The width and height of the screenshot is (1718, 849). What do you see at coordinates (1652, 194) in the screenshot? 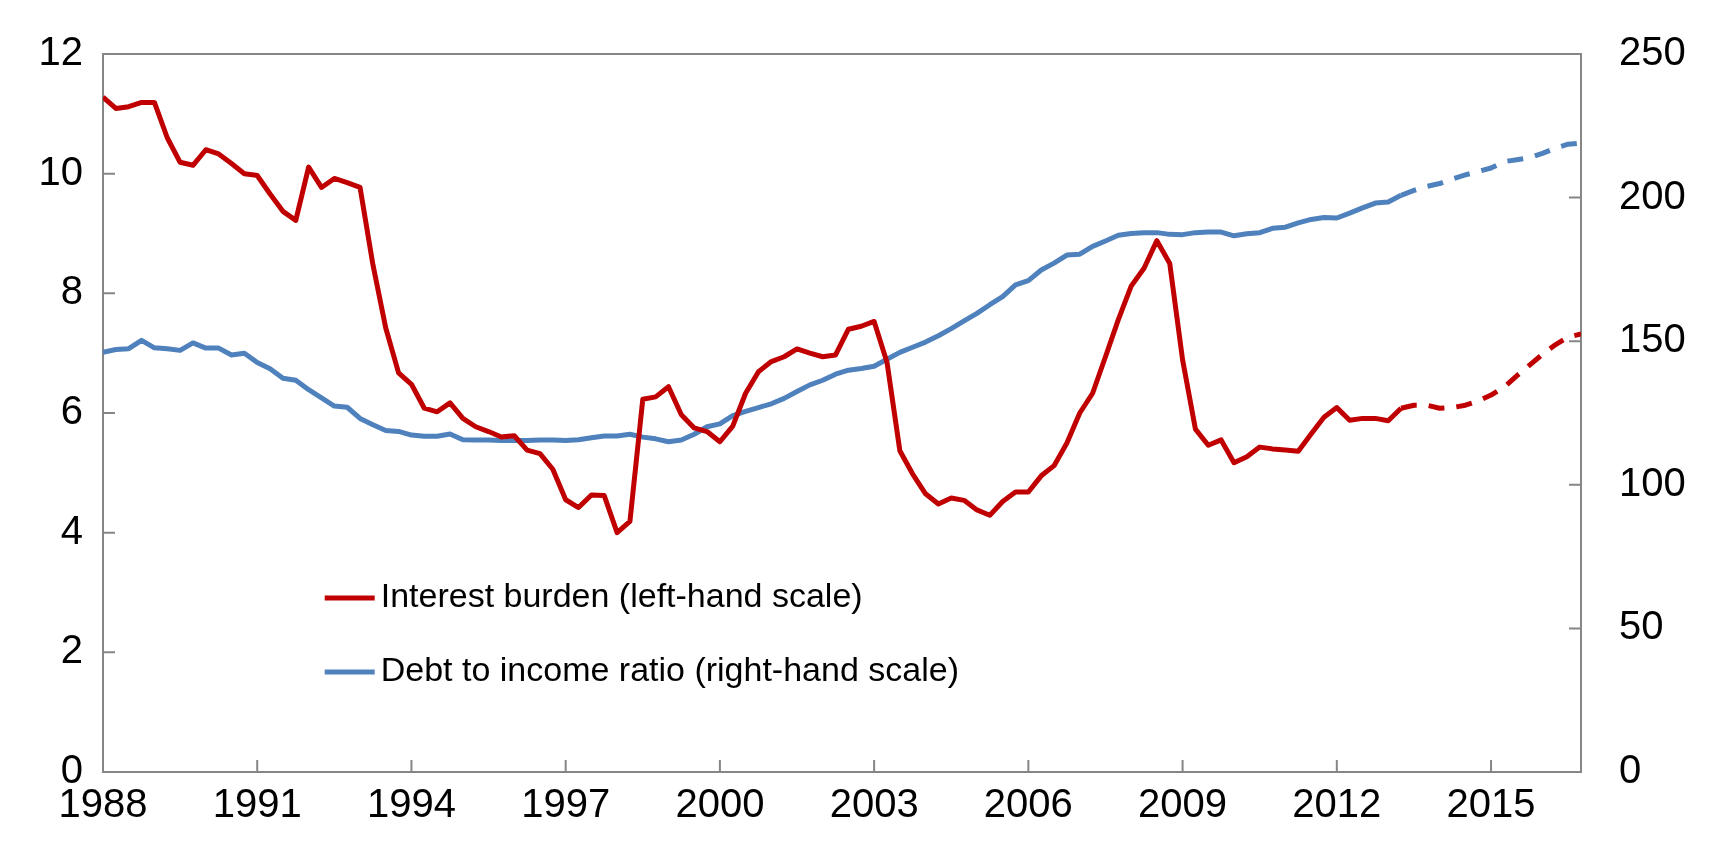
I see `y2-tick-label: 200` at bounding box center [1652, 194].